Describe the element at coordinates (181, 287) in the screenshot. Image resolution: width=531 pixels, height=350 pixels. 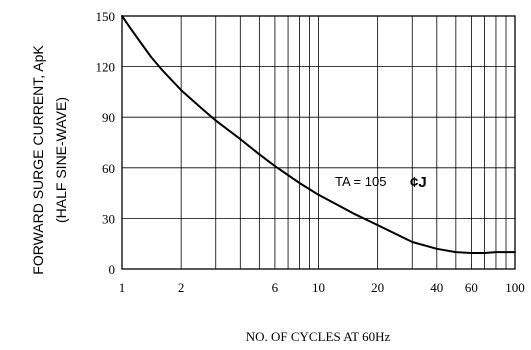
I see `x-tick-label: 2` at that location.